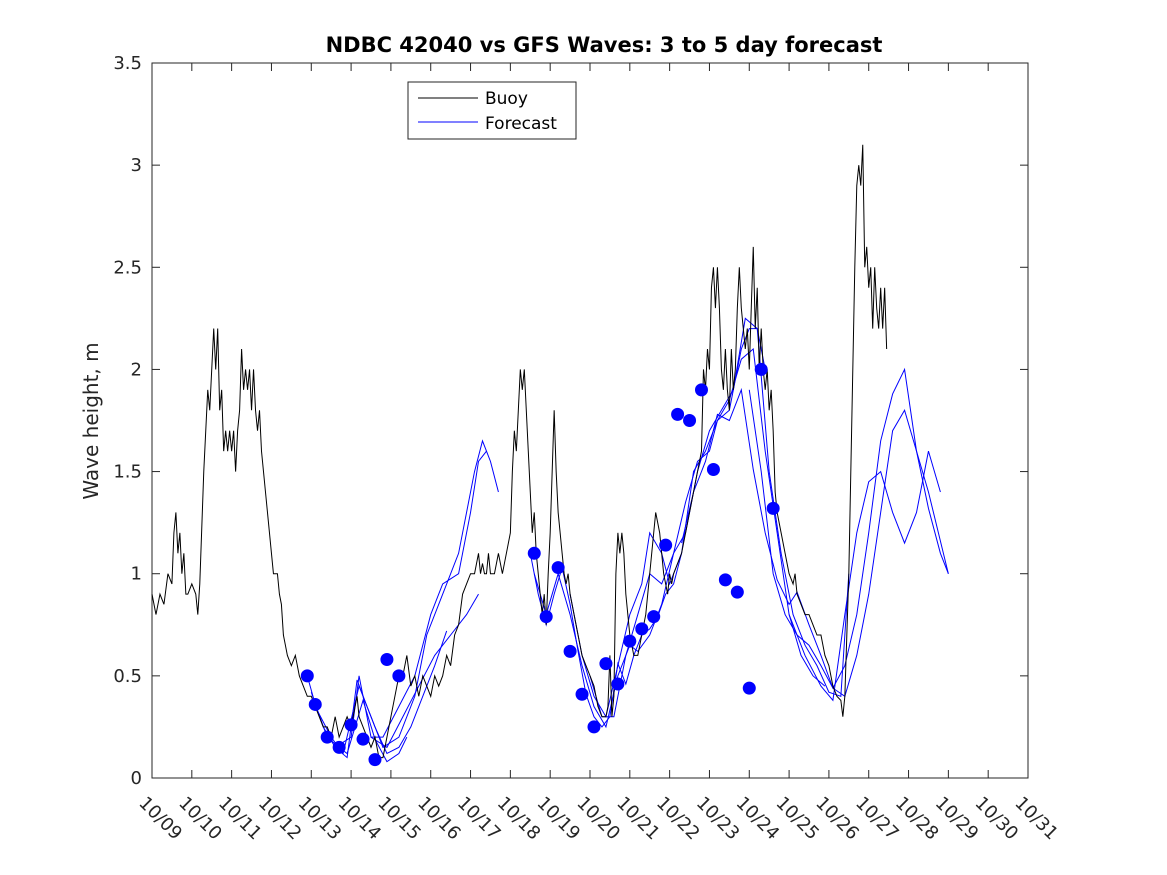  I want to click on y-tick-label: 2.5, so click(127, 267).